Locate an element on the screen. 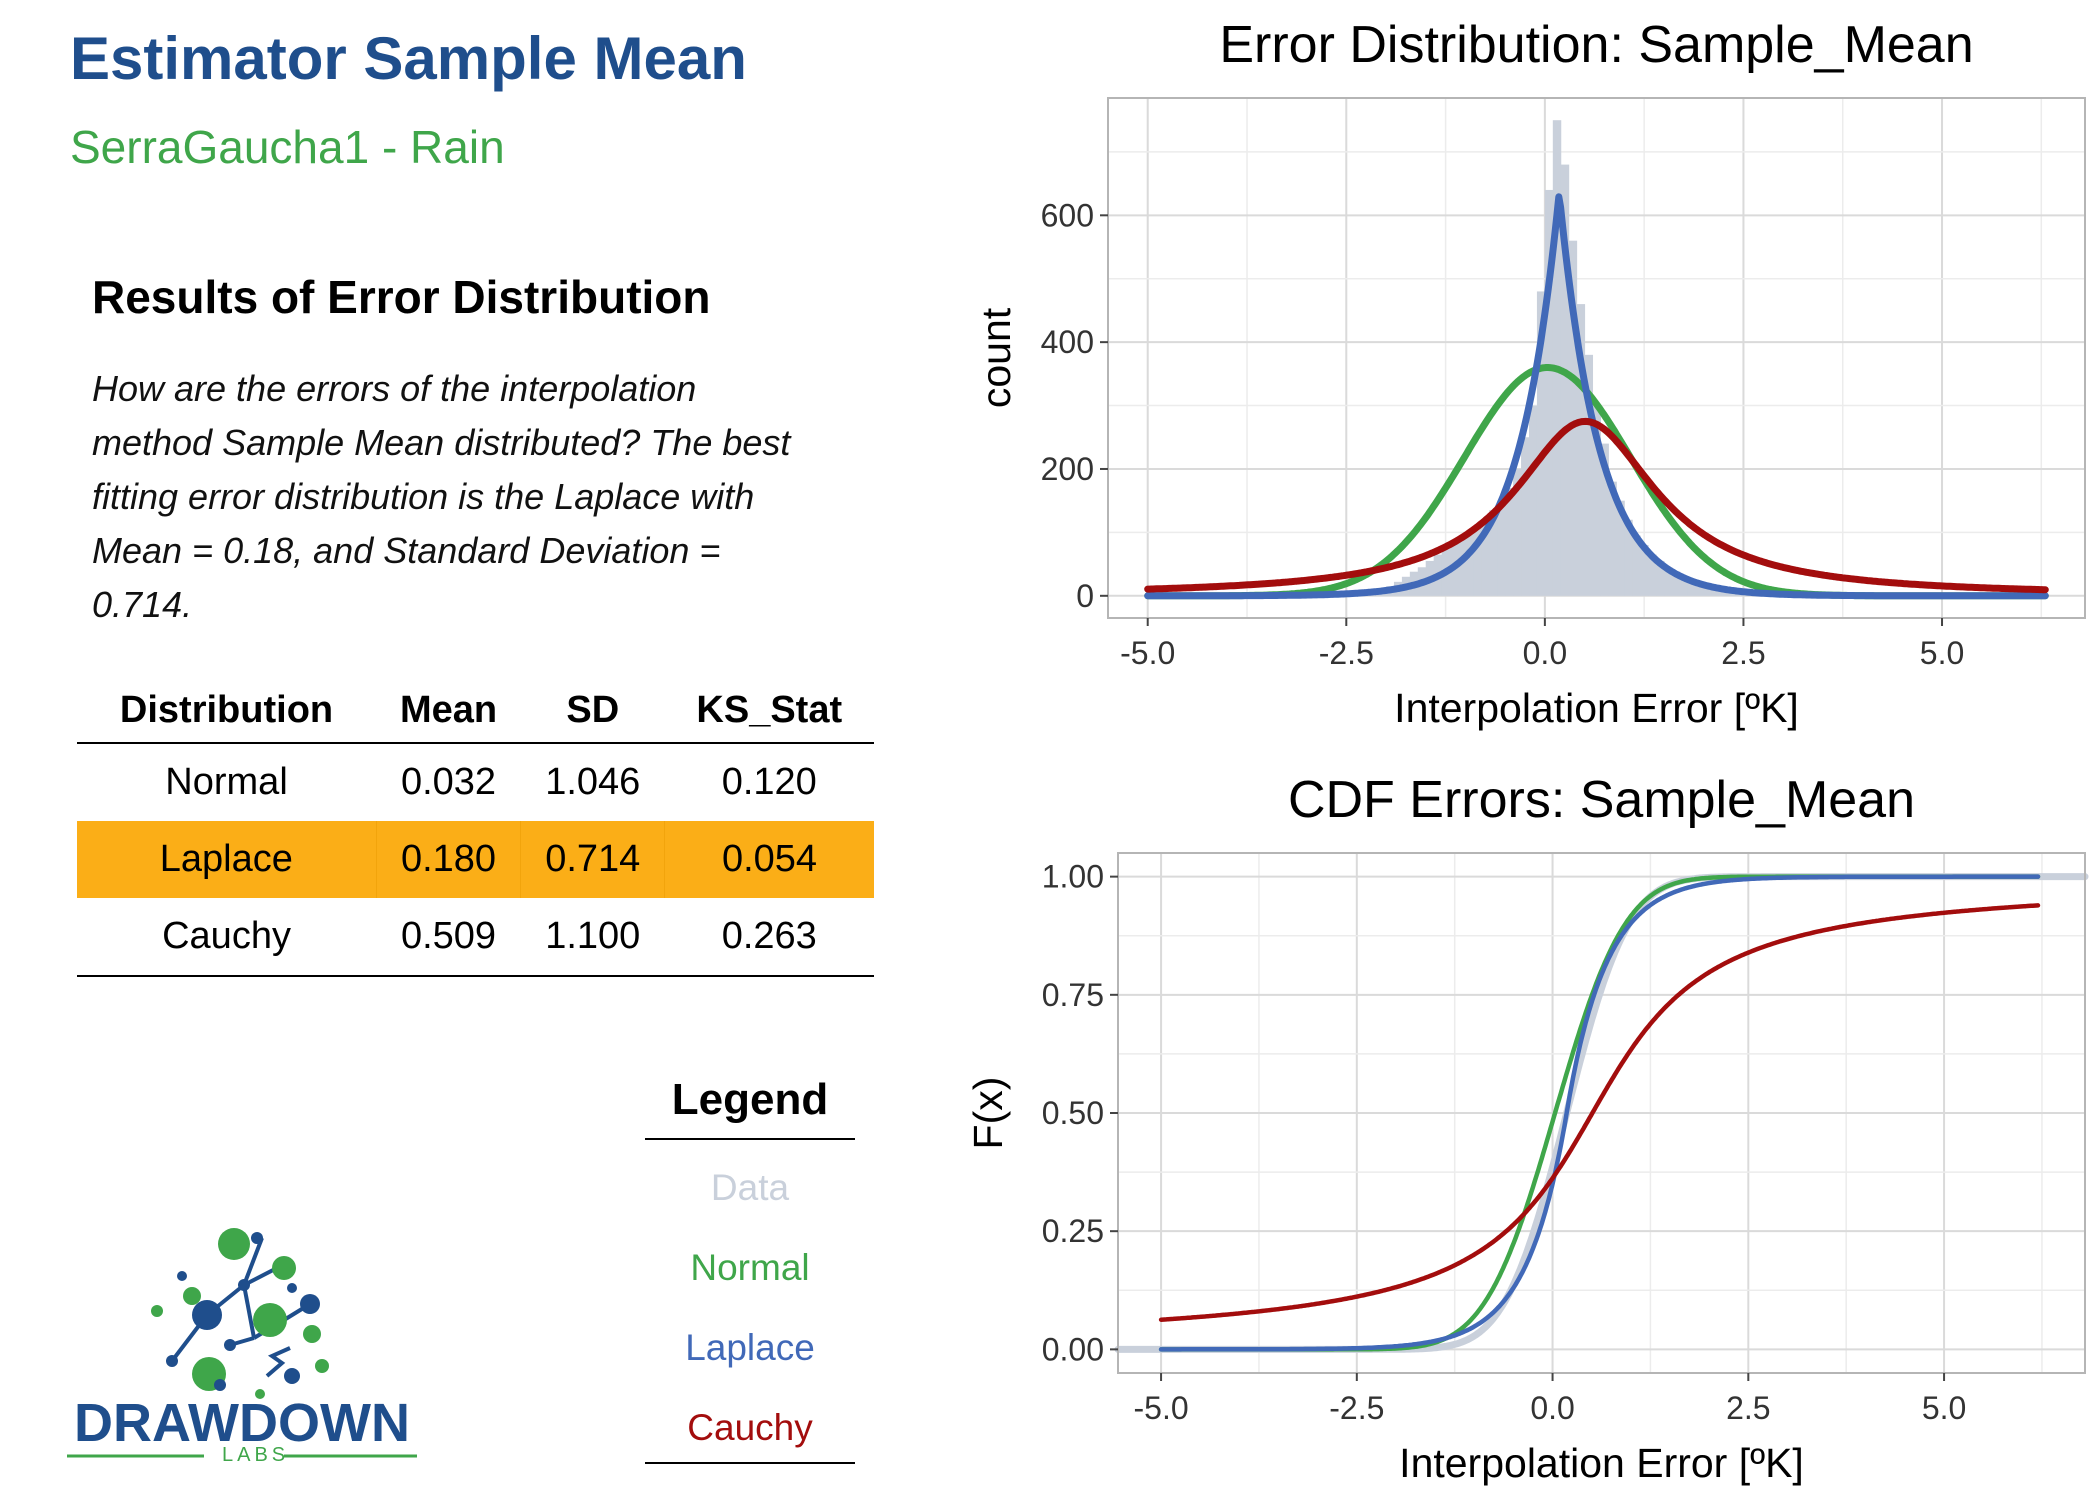 The width and height of the screenshot is (2100, 1500). legend-divider is located at coordinates (750, 1463).